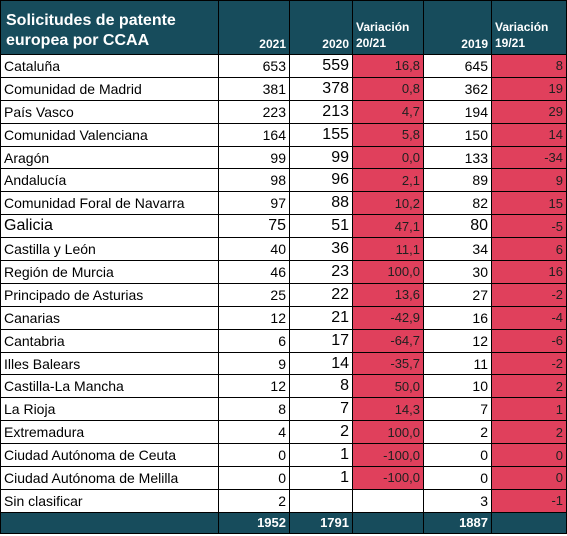  I want to click on value-2021: 2, so click(254, 500).